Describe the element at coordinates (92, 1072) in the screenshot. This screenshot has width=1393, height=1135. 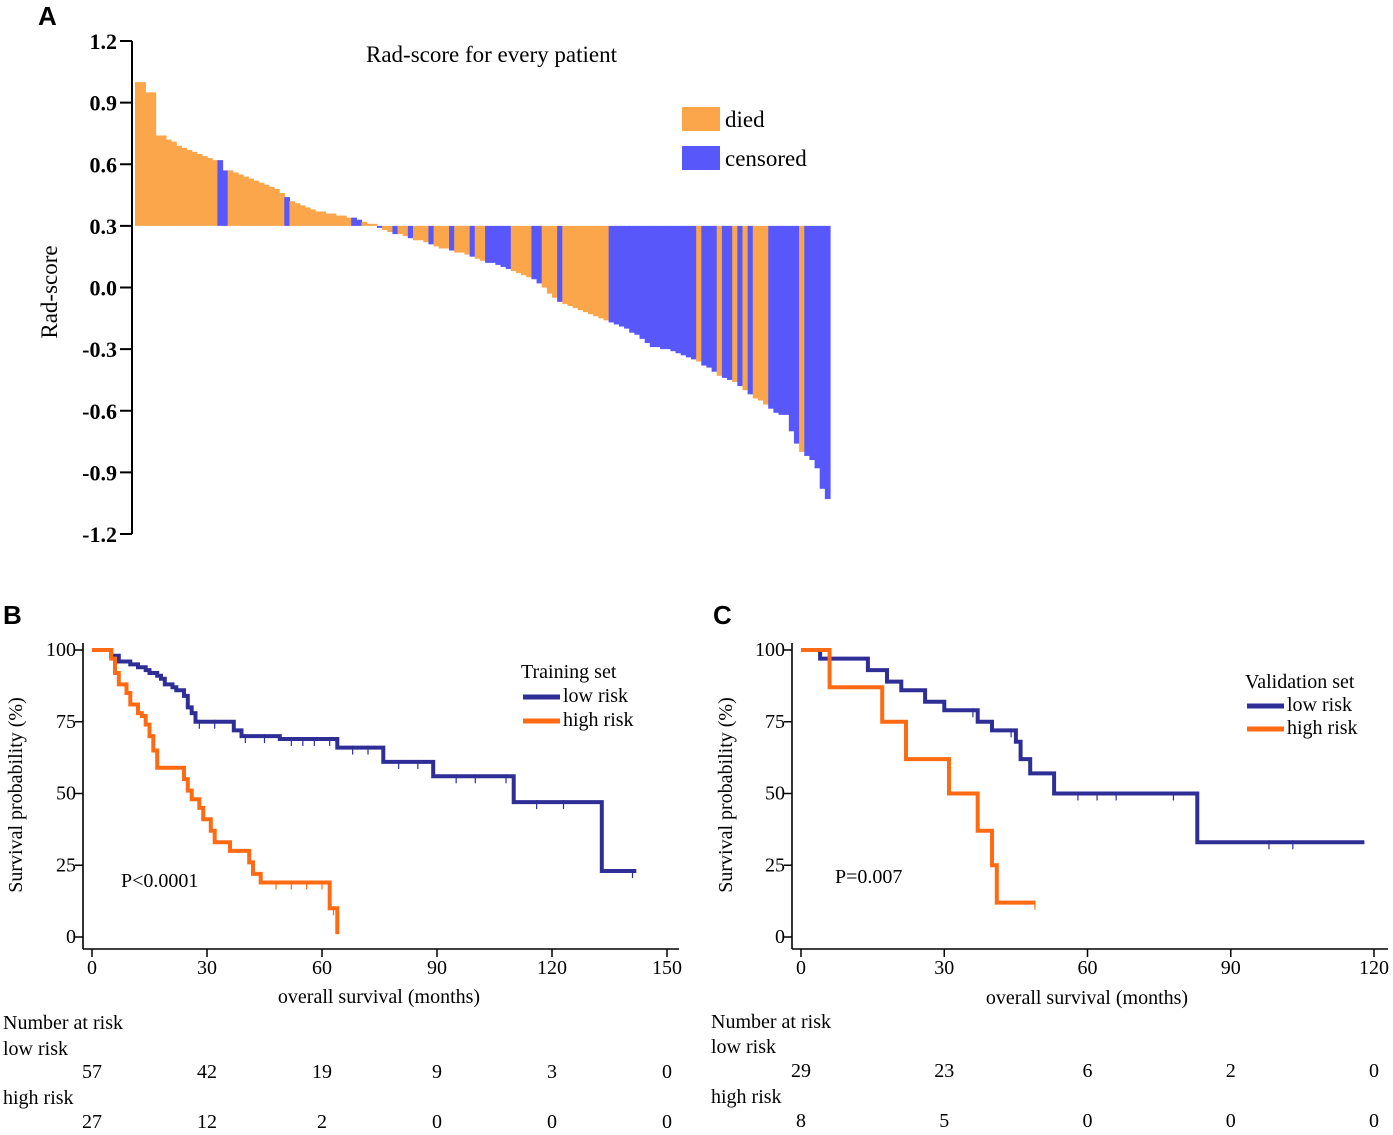
I see `risk-value: 57` at that location.